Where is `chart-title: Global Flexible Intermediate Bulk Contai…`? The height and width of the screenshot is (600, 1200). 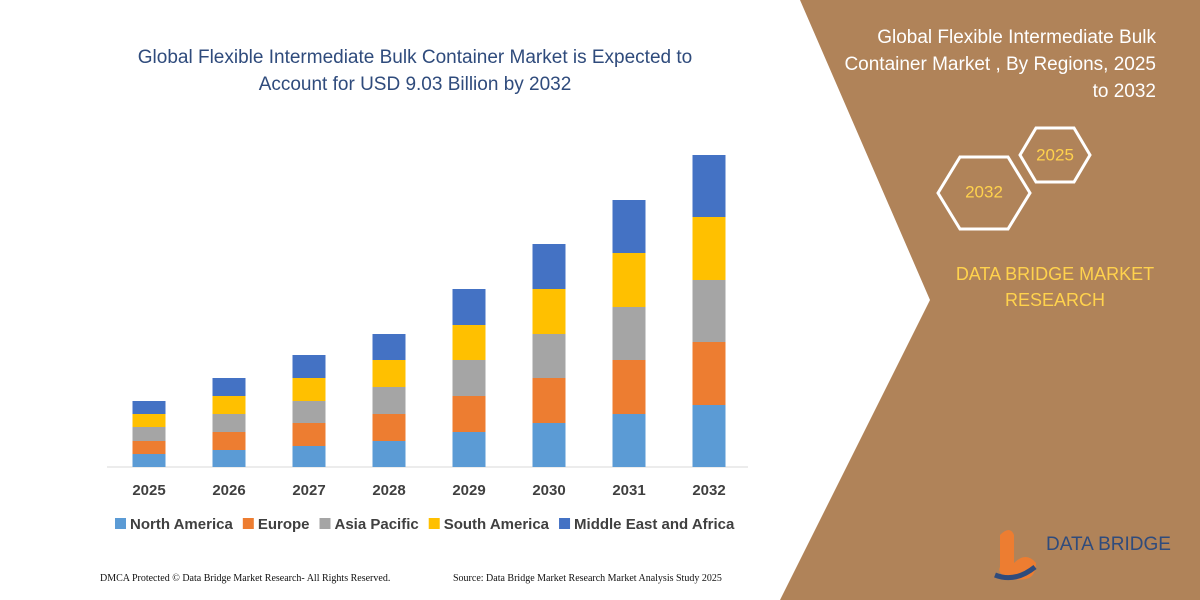 chart-title: Global Flexible Intermediate Bulk Contai… is located at coordinates (415, 71).